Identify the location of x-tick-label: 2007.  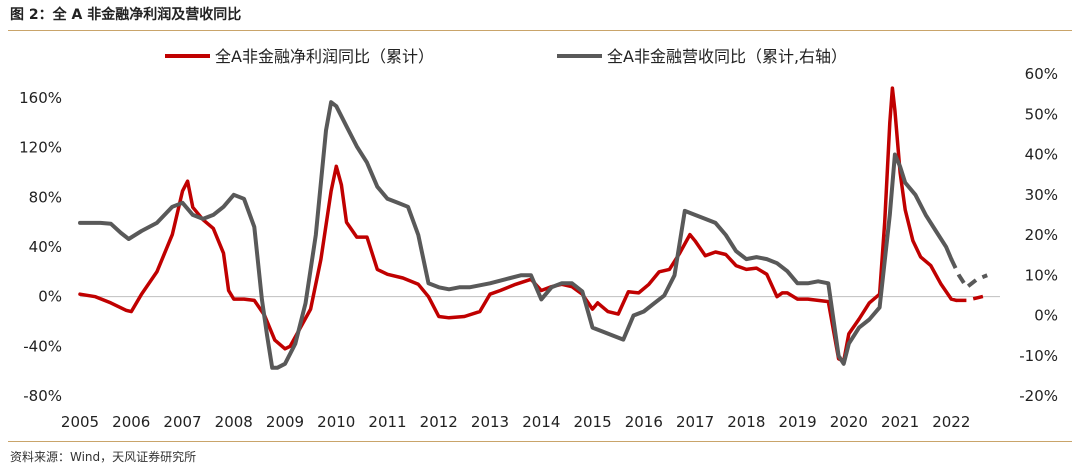
(182, 422).